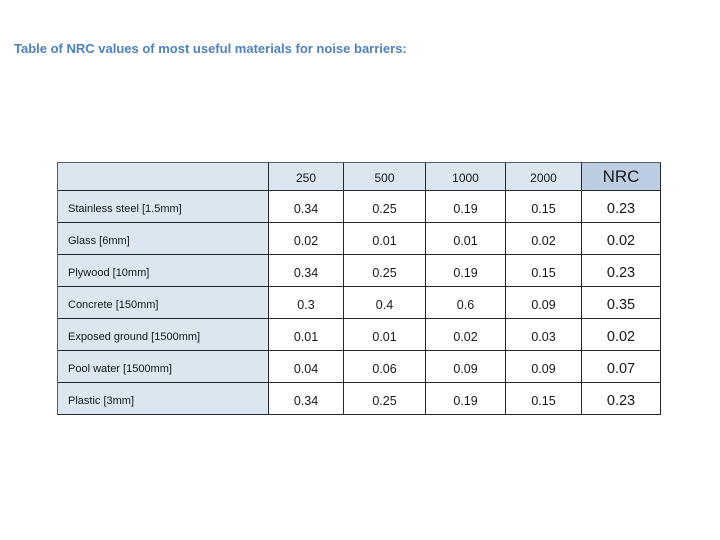  Describe the element at coordinates (385, 177) in the screenshot. I see `column-header-500: 500` at that location.